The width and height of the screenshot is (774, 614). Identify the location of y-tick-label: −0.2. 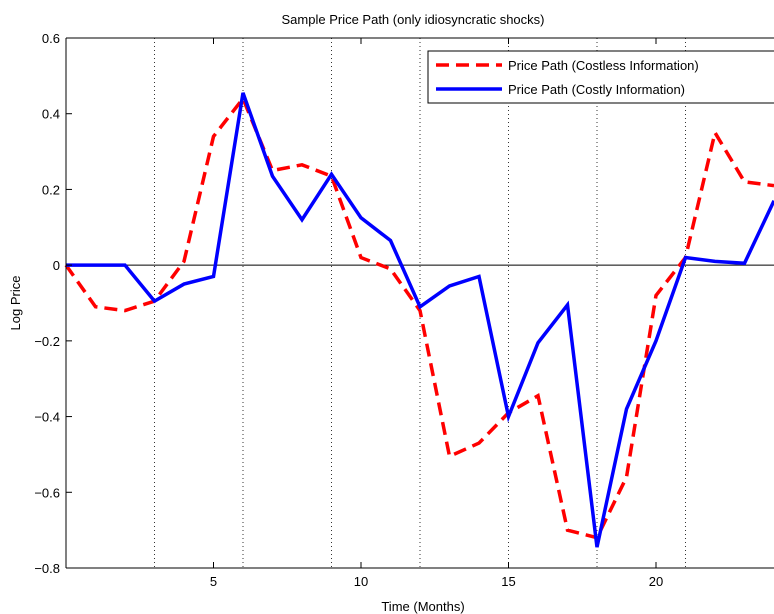
(47, 341).